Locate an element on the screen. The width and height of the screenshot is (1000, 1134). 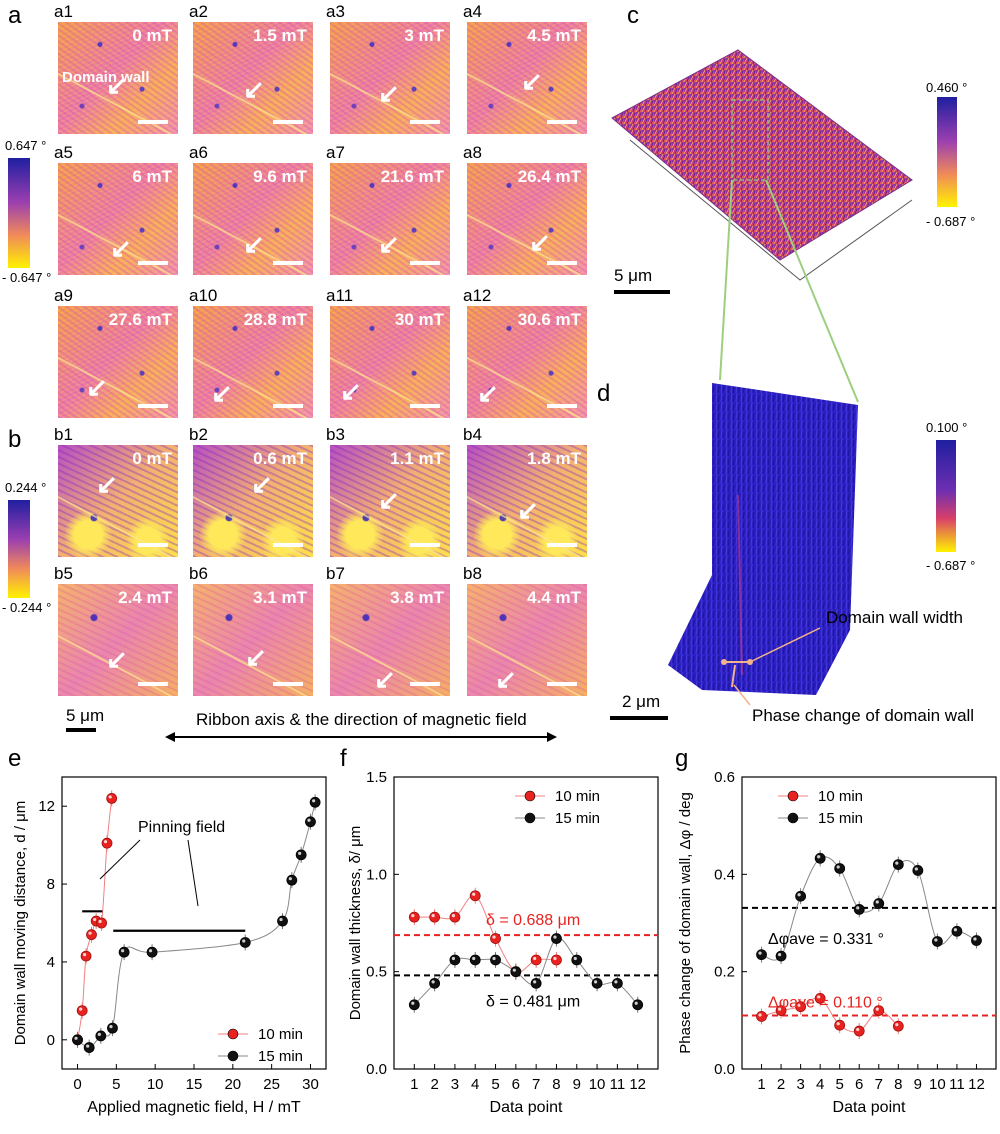
y-tick-label: 4 is located at coordinates (51, 962).